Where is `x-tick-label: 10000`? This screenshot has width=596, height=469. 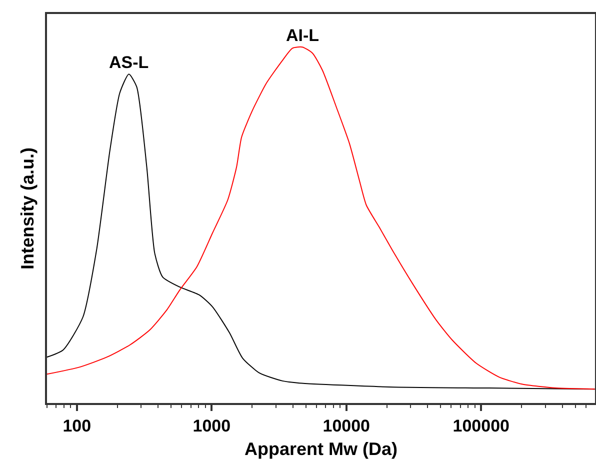
x-tick-label: 10000 is located at coordinates (346, 426).